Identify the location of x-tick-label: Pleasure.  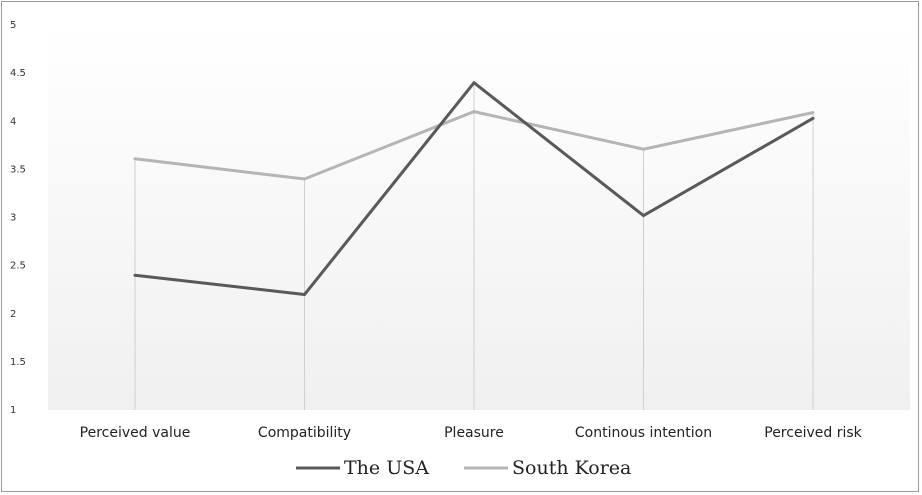
(474, 433).